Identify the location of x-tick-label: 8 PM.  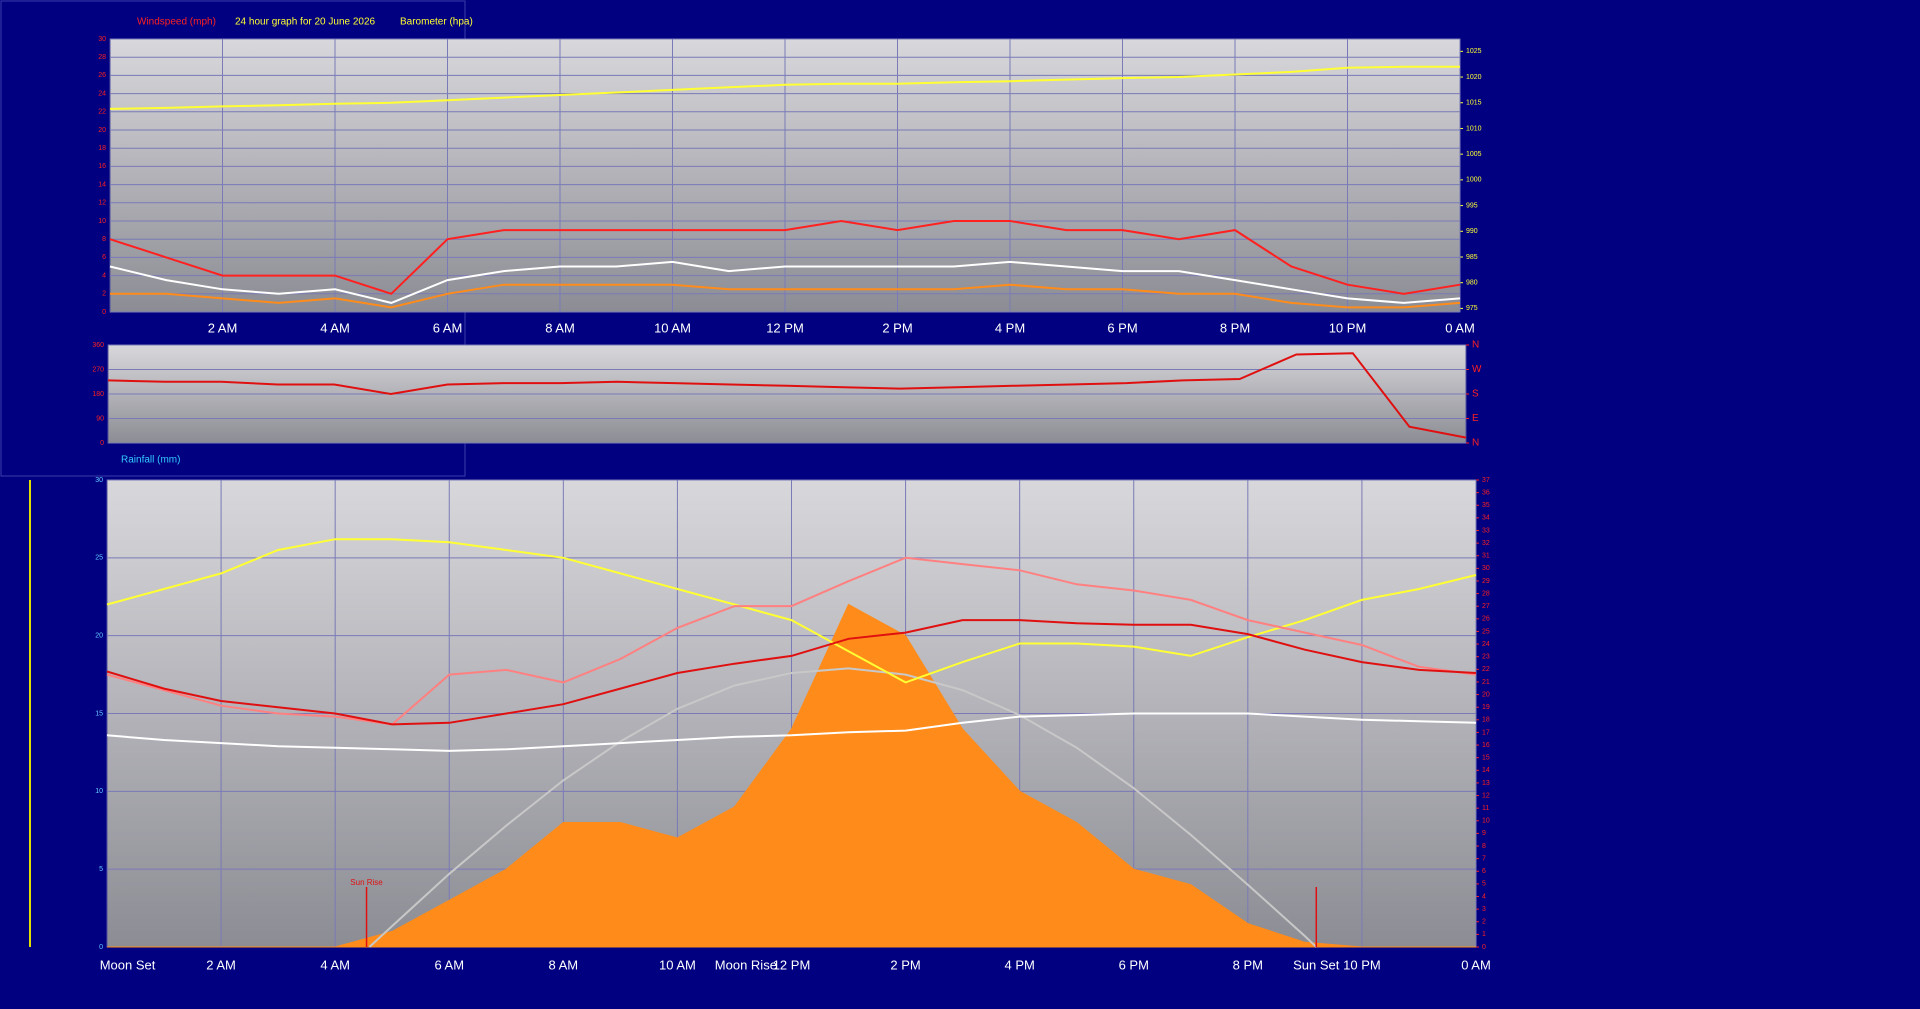
(1235, 327).